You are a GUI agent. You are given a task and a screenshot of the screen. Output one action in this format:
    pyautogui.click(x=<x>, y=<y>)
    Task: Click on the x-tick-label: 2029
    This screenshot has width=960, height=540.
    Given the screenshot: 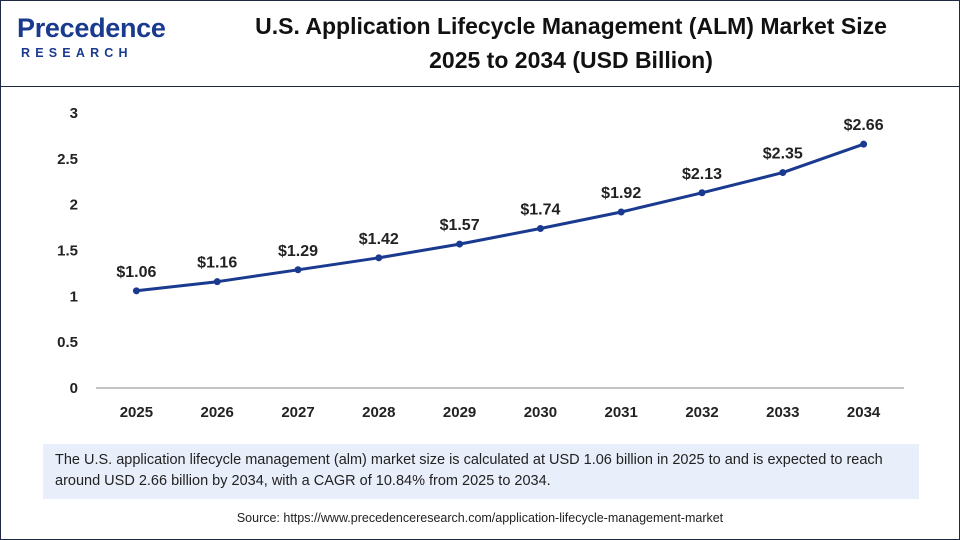 What is the action you would take?
    pyautogui.click(x=459, y=412)
    